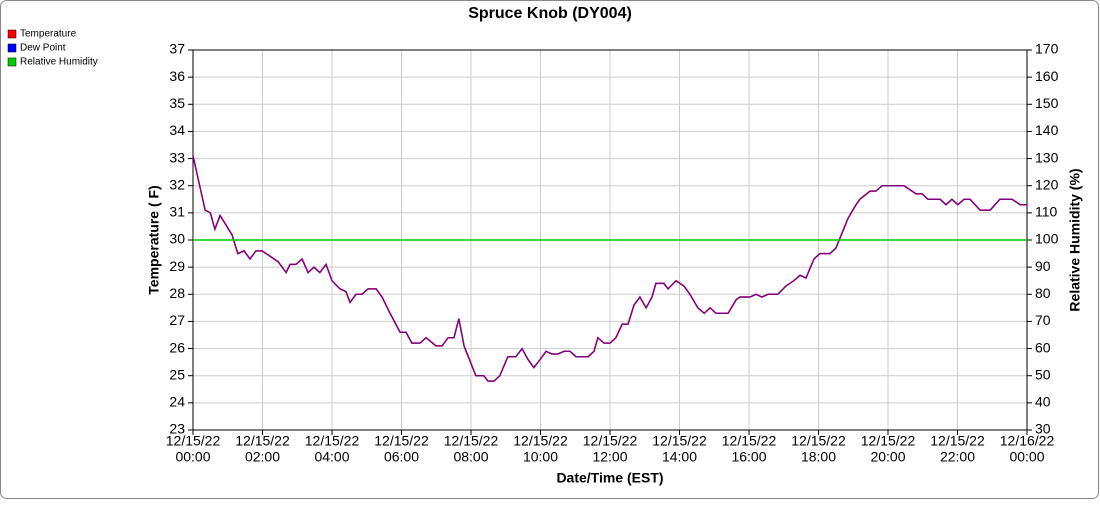 The height and width of the screenshot is (505, 1100). Describe the element at coordinates (1047, 130) in the screenshot. I see `y2-tick-label: 140` at that location.